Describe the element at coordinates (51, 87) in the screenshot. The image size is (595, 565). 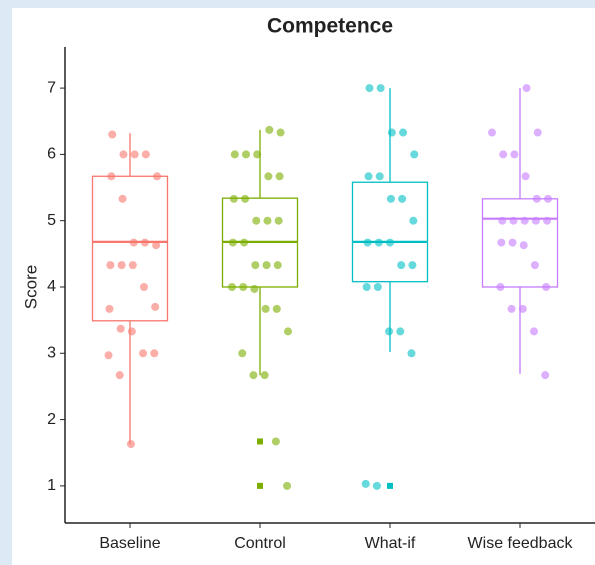
I see `y-tick-label: 7` at that location.